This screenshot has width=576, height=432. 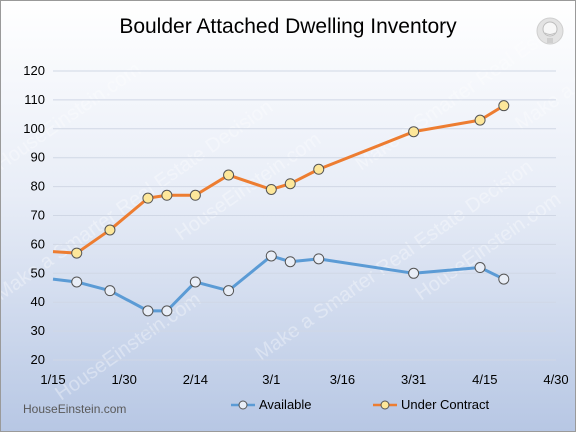 What do you see at coordinates (38, 157) in the screenshot?
I see `y-tick-label: 90` at bounding box center [38, 157].